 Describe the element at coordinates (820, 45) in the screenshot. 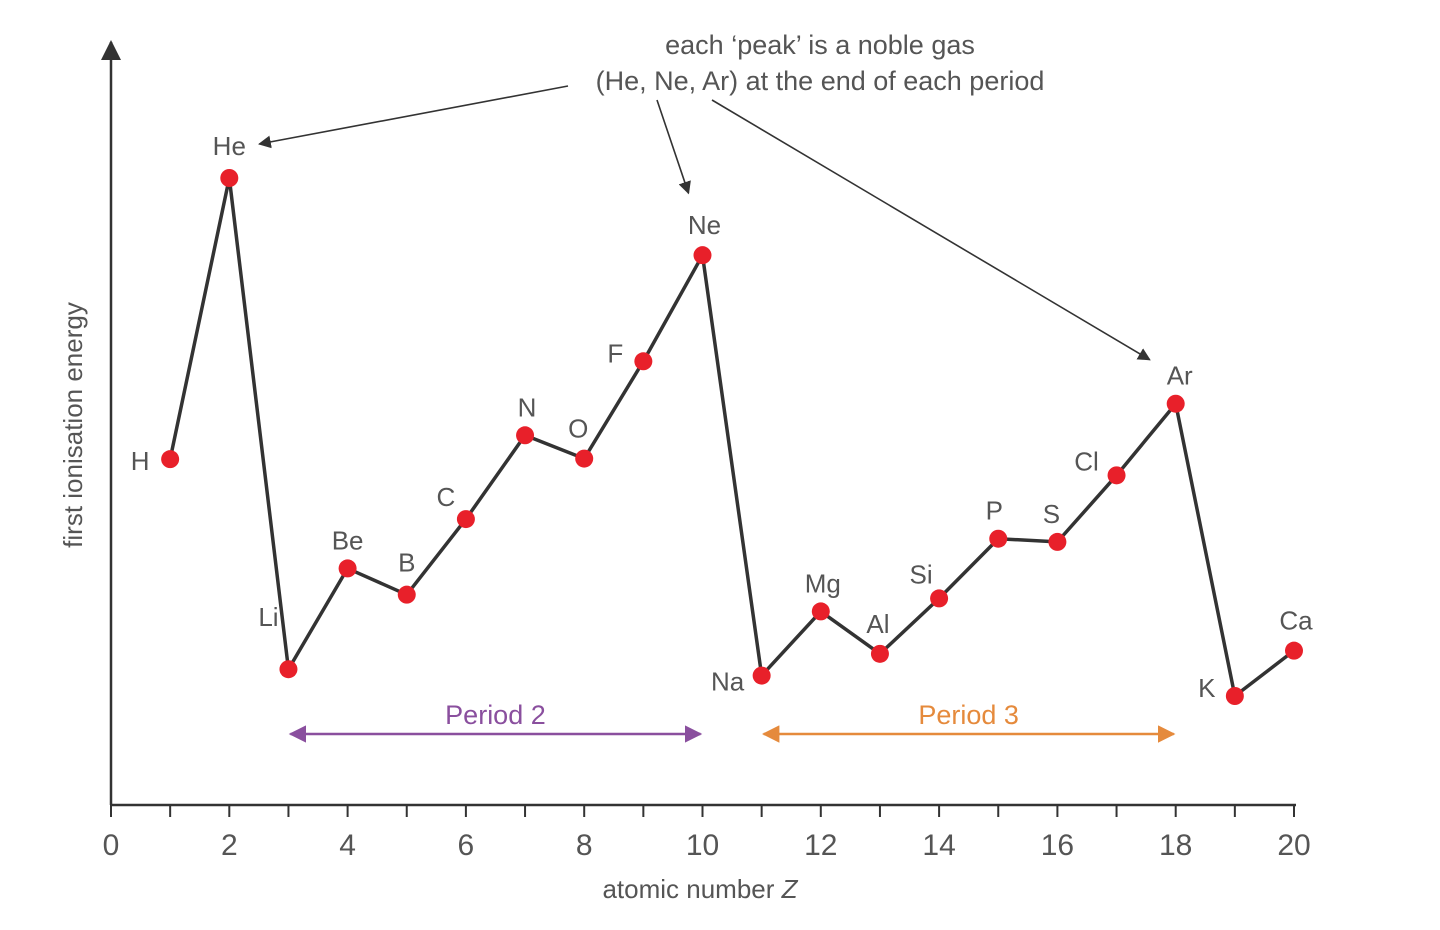

I see `annotation-line-1: each ‘peak’ is a noble gas` at that location.